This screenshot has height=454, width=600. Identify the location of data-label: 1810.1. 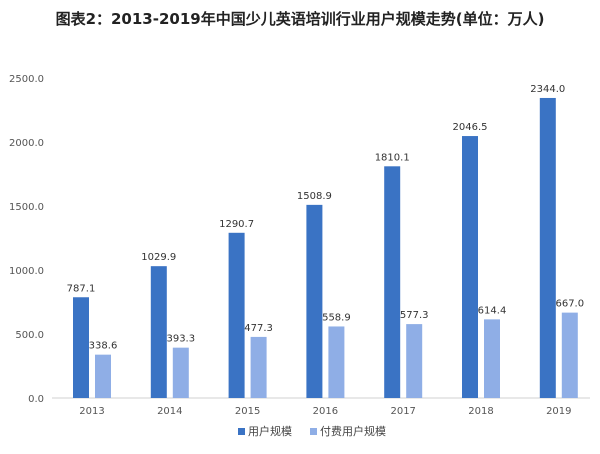
(392, 157).